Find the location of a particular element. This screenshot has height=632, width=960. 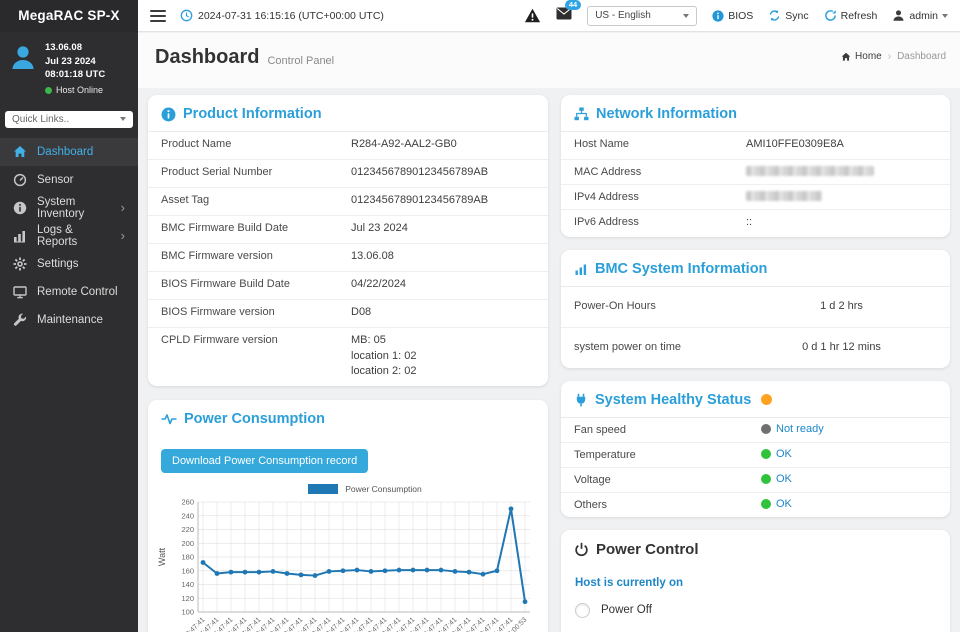

sidebar-item-logs-reports: Logs & Reports › is located at coordinates (69, 236).